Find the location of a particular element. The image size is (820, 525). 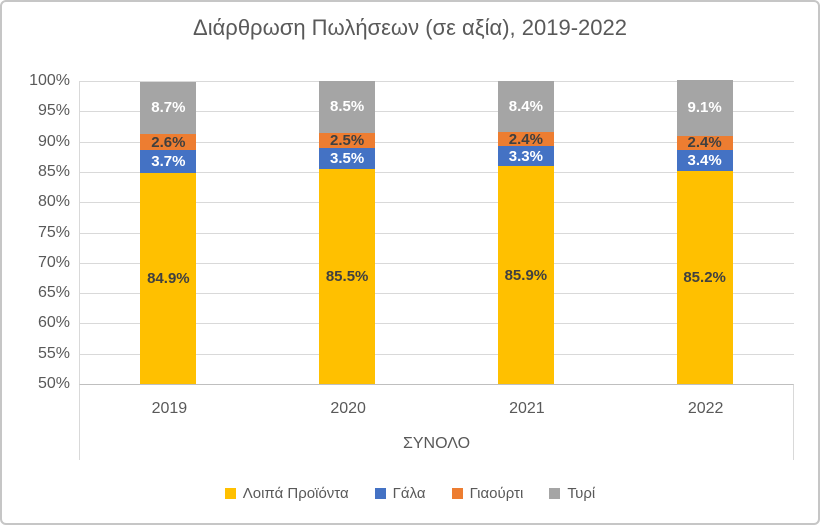

bar-2021: 85.9% 3.3% 2.4% 8.4% is located at coordinates (525, 232).